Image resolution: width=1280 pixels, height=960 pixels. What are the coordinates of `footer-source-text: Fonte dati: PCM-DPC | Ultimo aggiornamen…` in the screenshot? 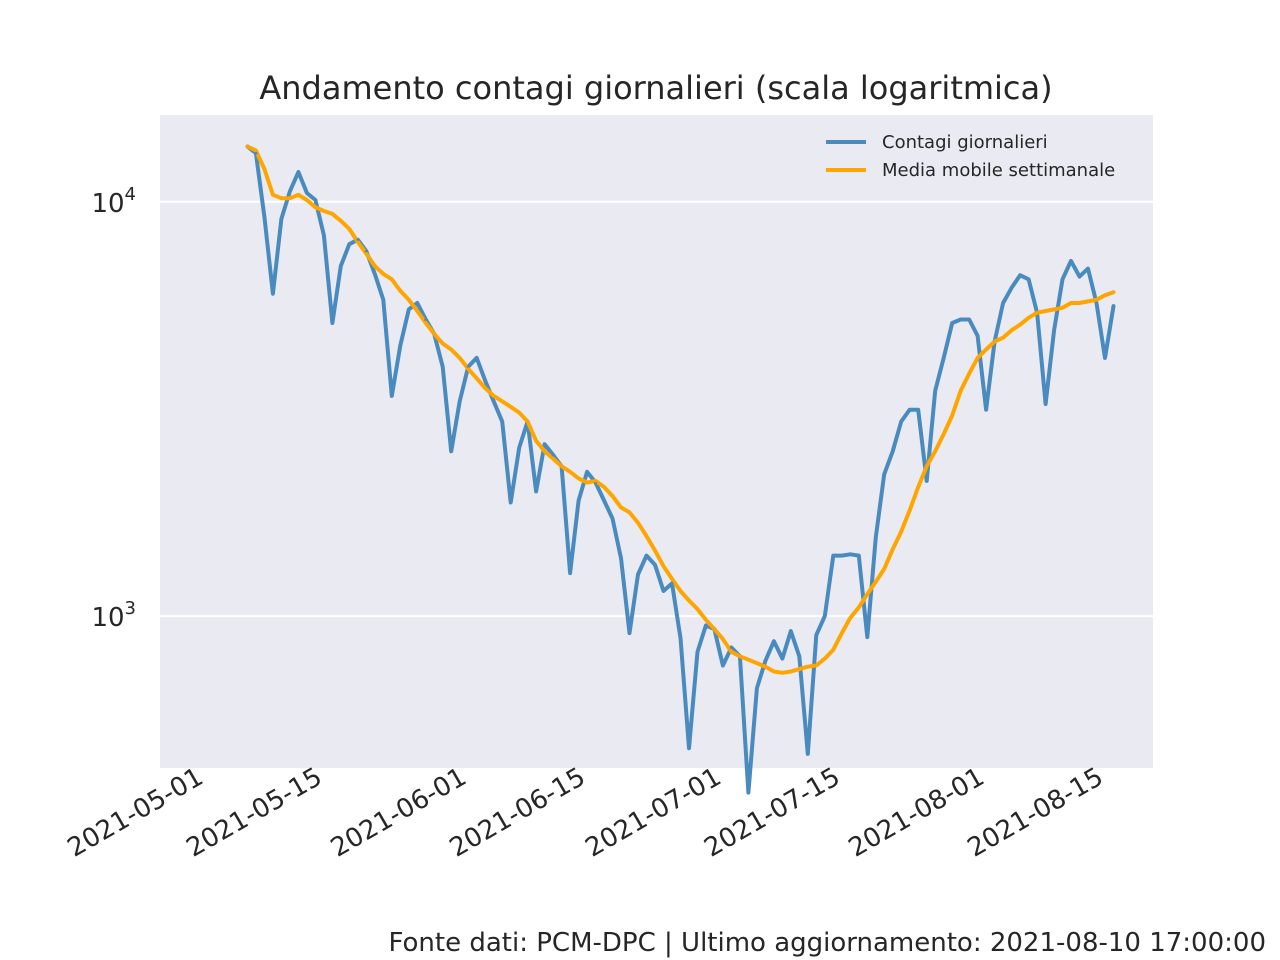 It's located at (828, 943).